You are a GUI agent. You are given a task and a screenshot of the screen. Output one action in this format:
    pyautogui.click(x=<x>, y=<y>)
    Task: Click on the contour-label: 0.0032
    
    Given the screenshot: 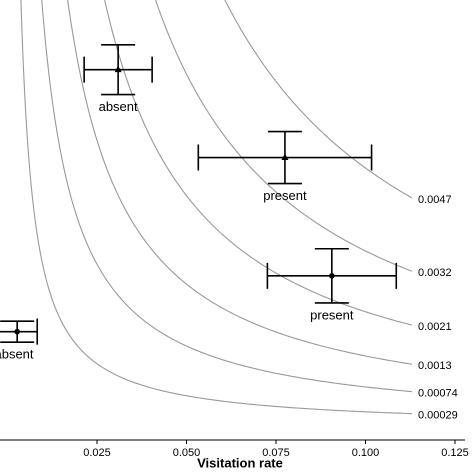 What is the action you would take?
    pyautogui.click(x=435, y=273)
    